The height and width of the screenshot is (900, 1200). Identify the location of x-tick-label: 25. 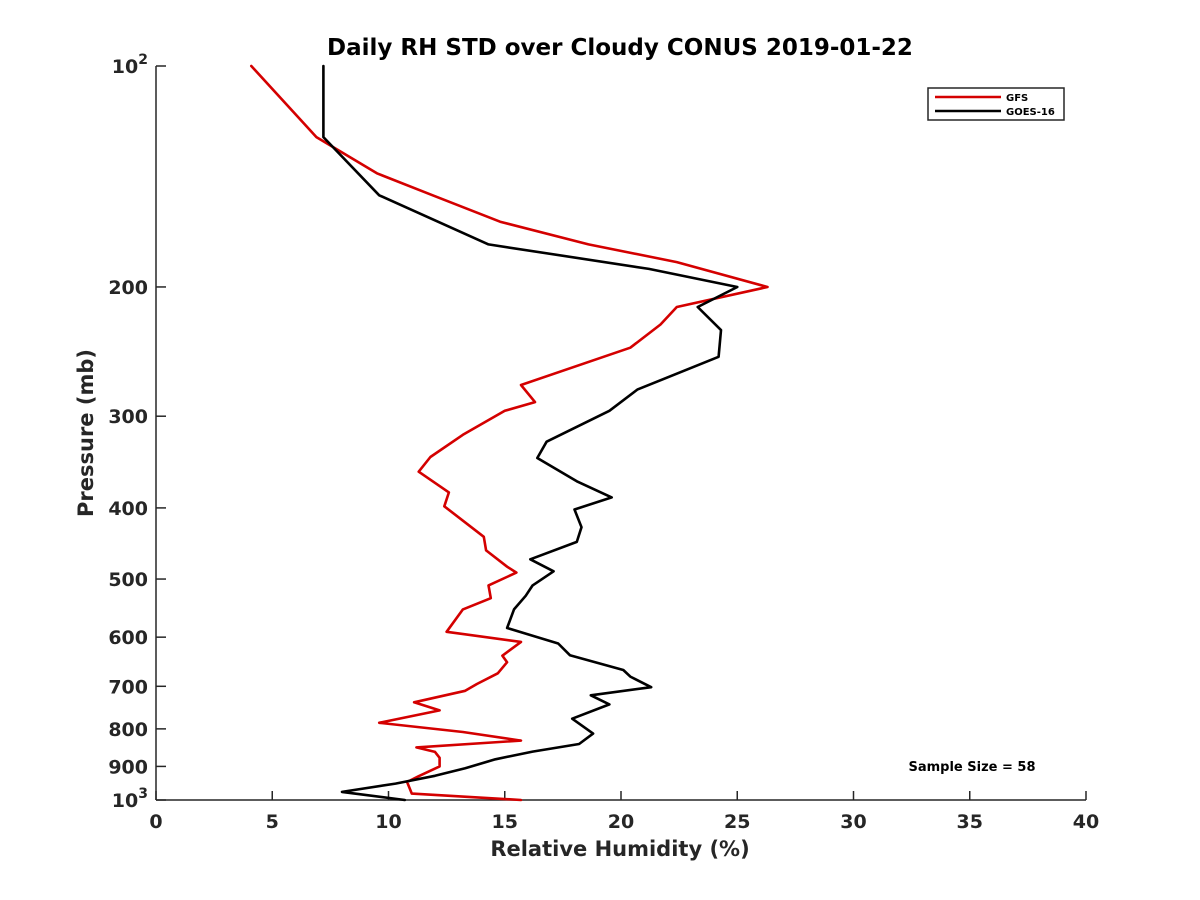
(737, 822).